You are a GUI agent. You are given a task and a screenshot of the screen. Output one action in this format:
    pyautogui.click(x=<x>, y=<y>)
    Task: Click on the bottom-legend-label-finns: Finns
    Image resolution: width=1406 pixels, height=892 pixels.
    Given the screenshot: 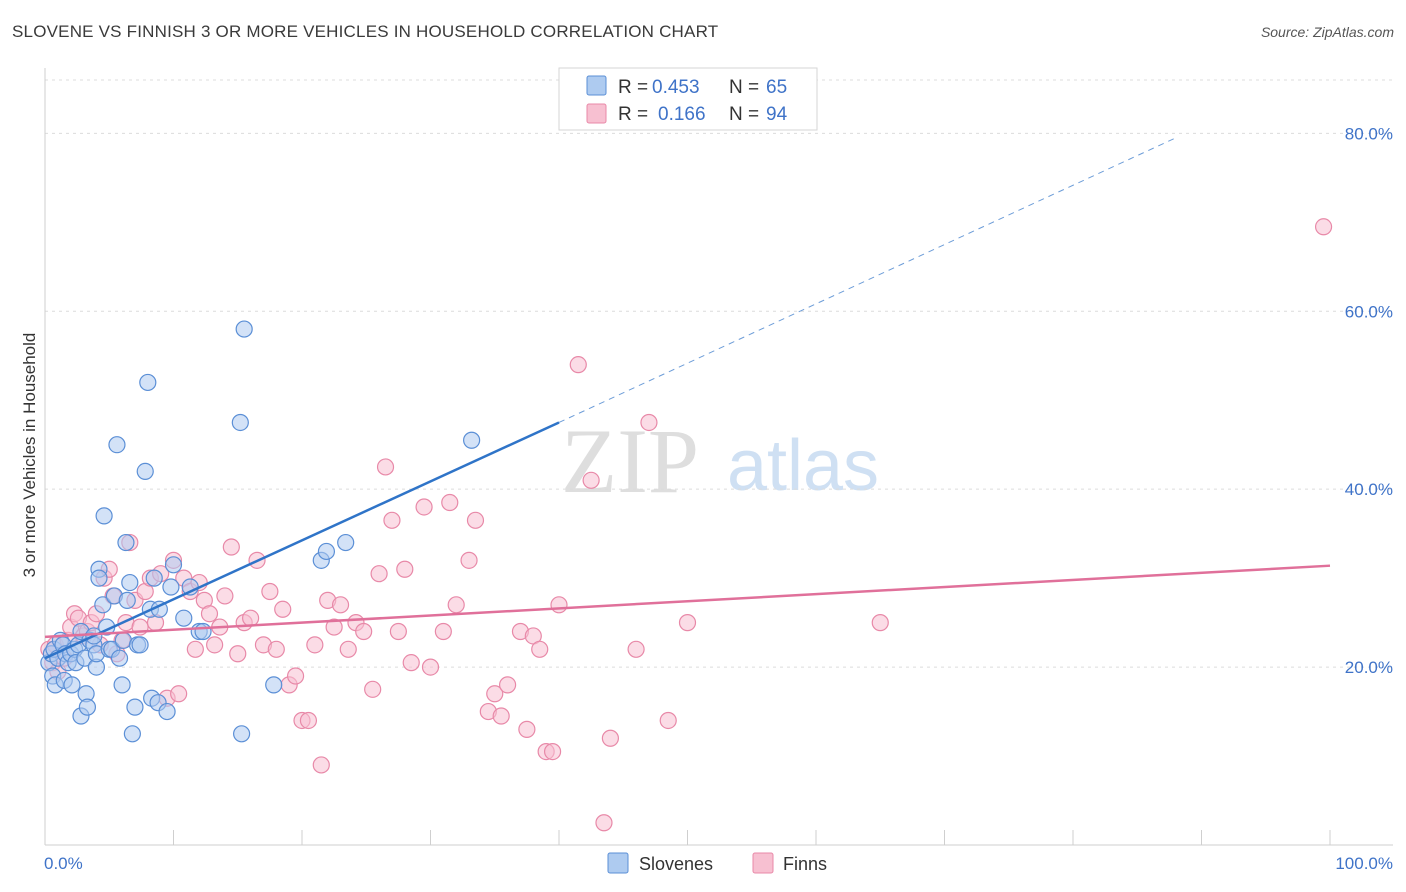 What is the action you would take?
    pyautogui.click(x=805, y=864)
    